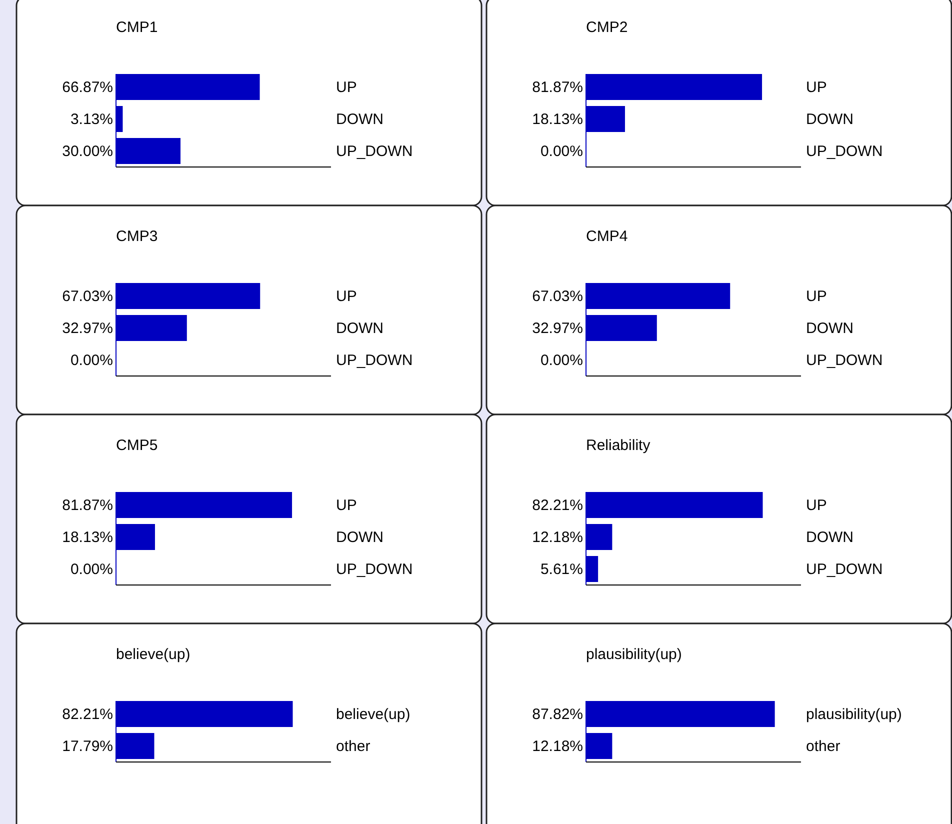  What do you see at coordinates (87, 746) in the screenshot?
I see `data-label: 17.79%` at bounding box center [87, 746].